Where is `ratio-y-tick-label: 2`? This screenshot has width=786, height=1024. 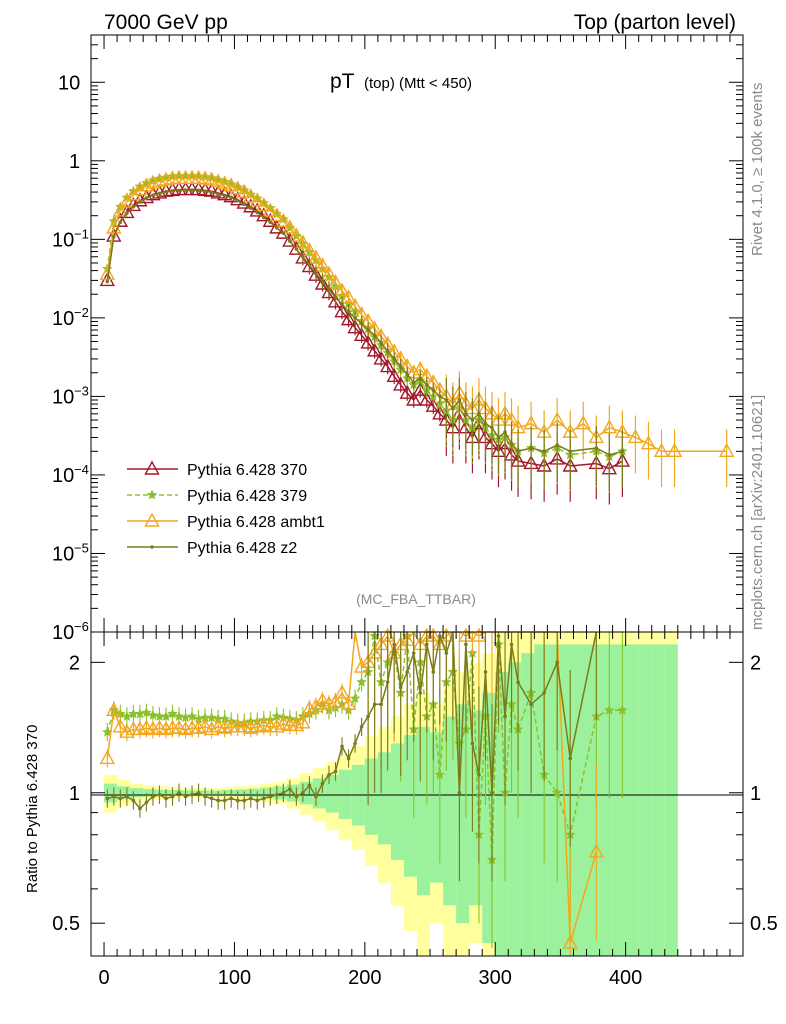 ratio-y-tick-label: 2 is located at coordinates (74, 663).